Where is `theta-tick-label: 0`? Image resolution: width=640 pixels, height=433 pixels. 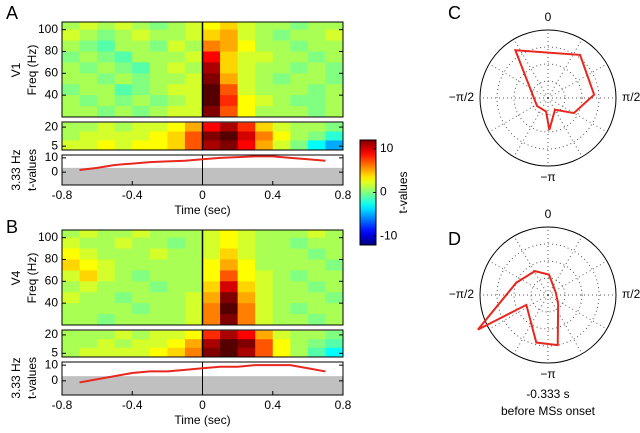 theta-tick-label: 0 is located at coordinates (548, 214).